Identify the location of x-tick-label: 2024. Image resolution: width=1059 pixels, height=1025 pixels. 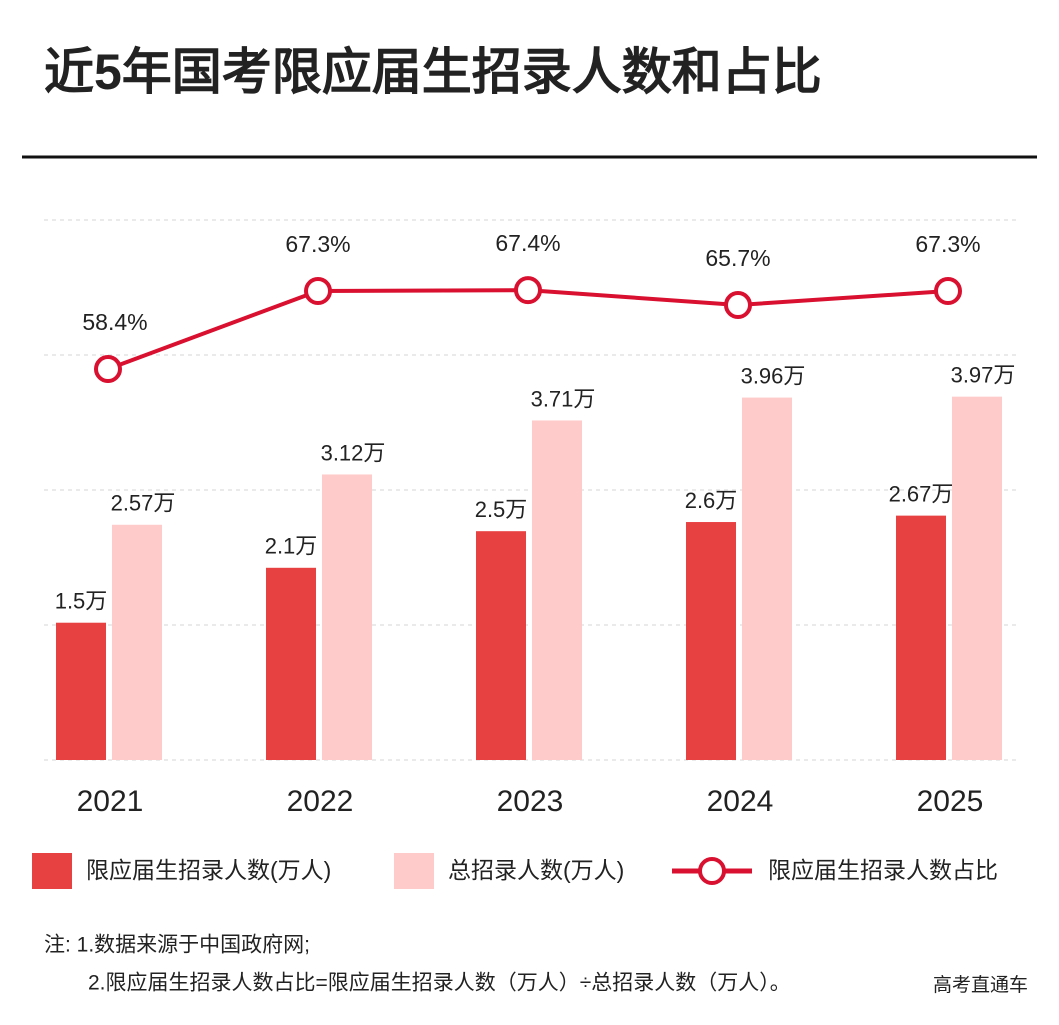
(740, 801).